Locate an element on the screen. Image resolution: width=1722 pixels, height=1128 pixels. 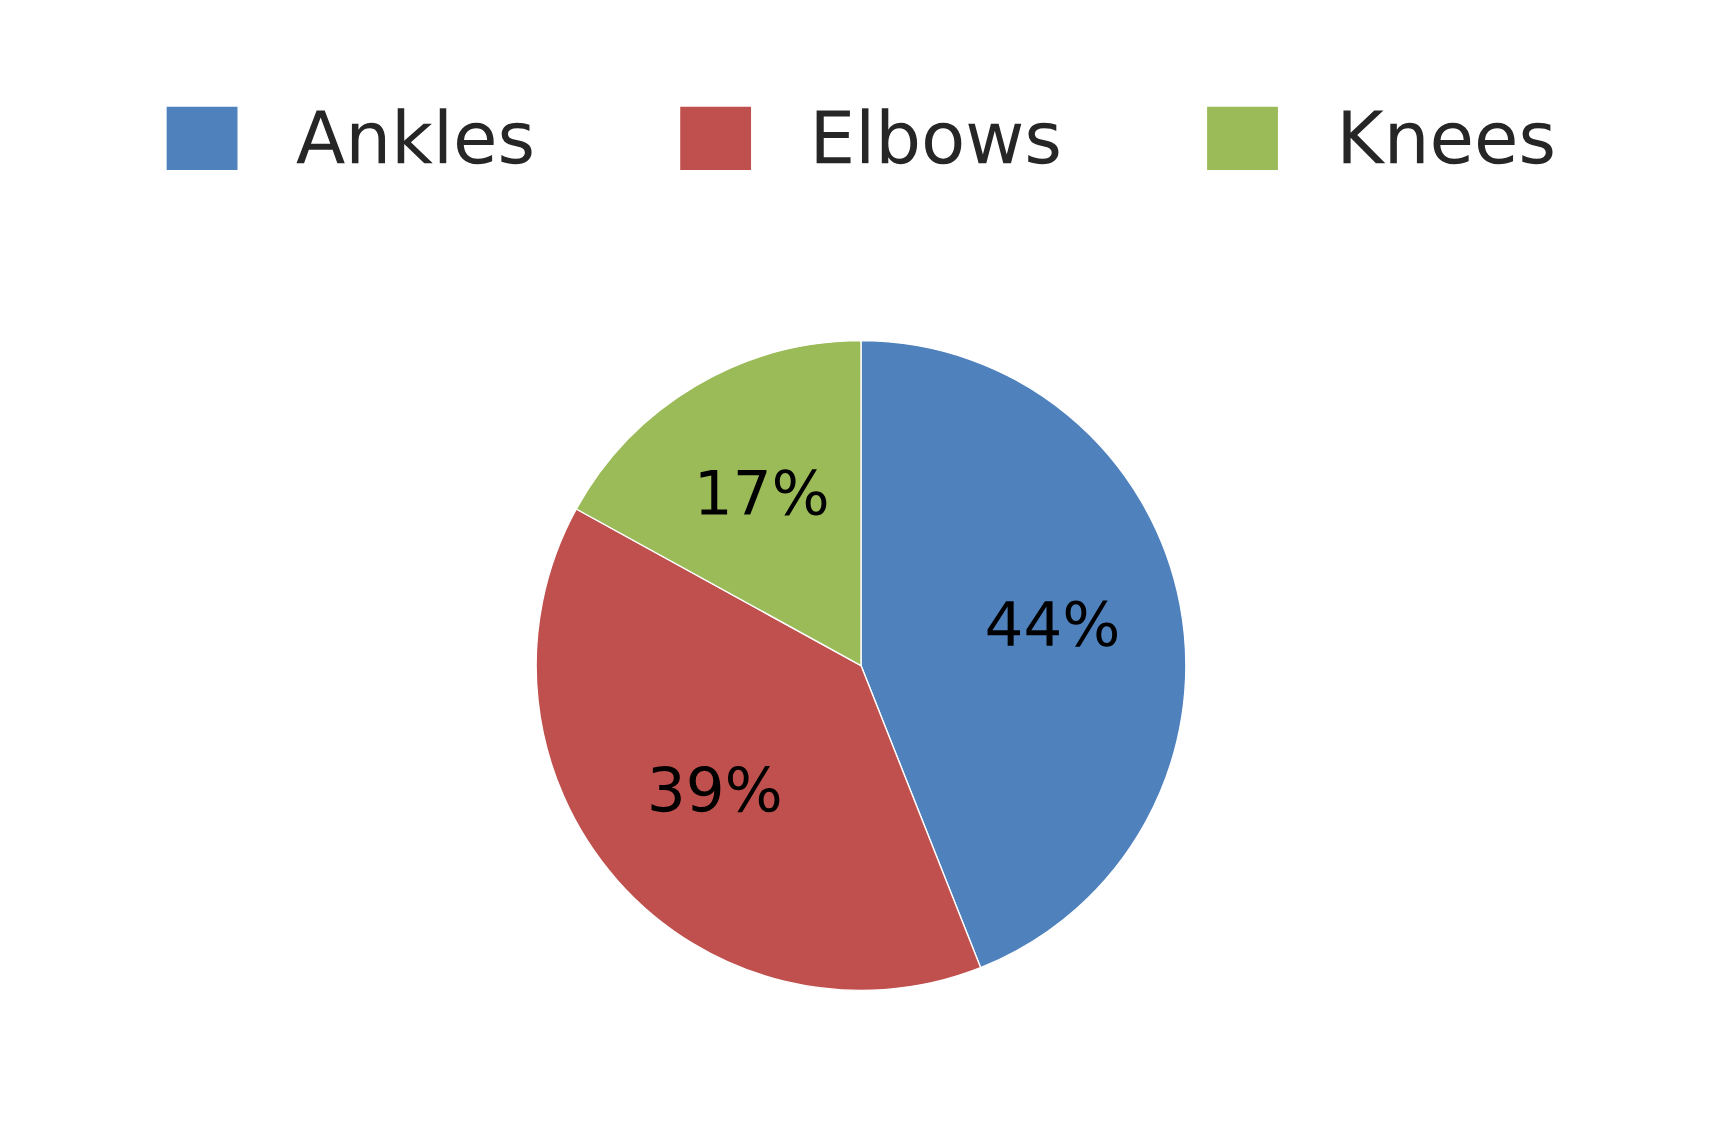
data-label: 17% is located at coordinates (763, 492).